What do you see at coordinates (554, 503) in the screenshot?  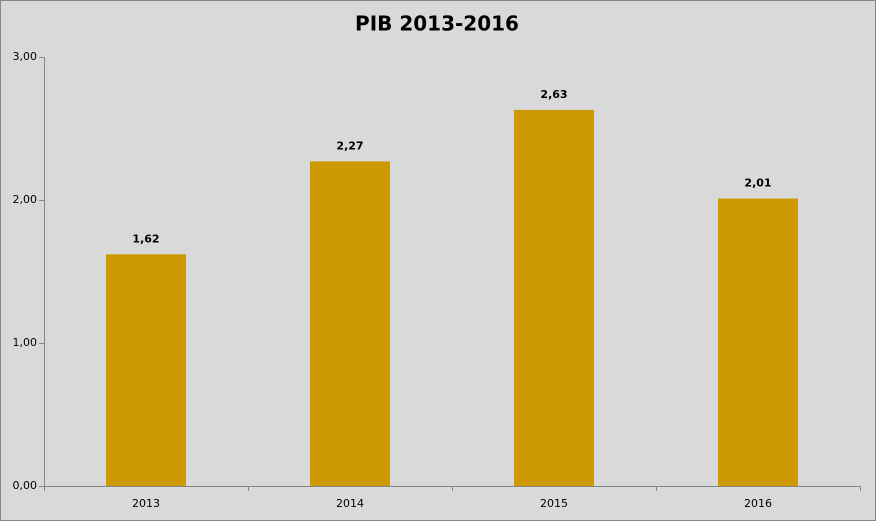 I see `x-tick-label: 2015` at bounding box center [554, 503].